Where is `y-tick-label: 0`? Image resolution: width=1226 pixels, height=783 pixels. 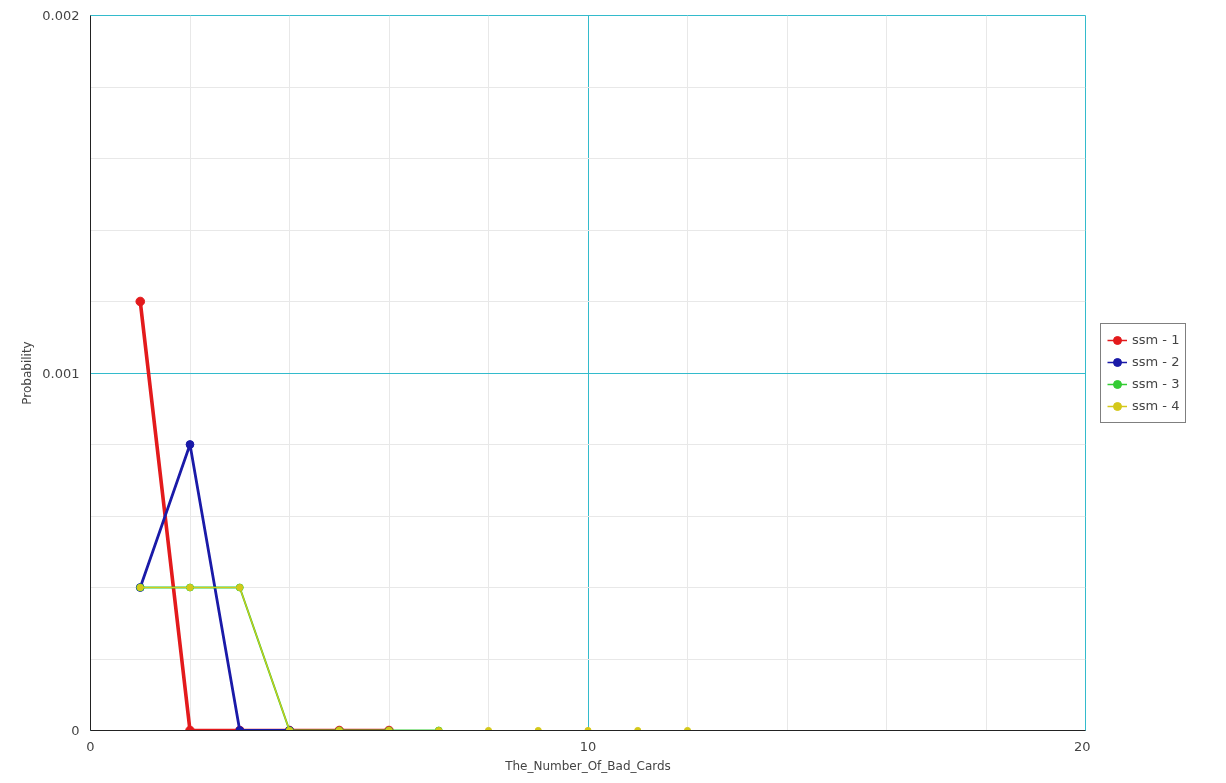 y-tick-label: 0 is located at coordinates (75, 730).